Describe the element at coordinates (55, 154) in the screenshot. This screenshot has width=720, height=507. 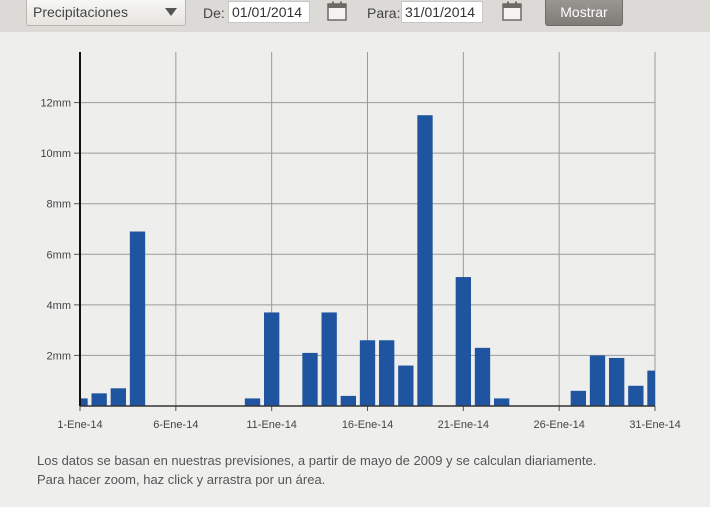
I see `y-tick-label: 10mm` at that location.